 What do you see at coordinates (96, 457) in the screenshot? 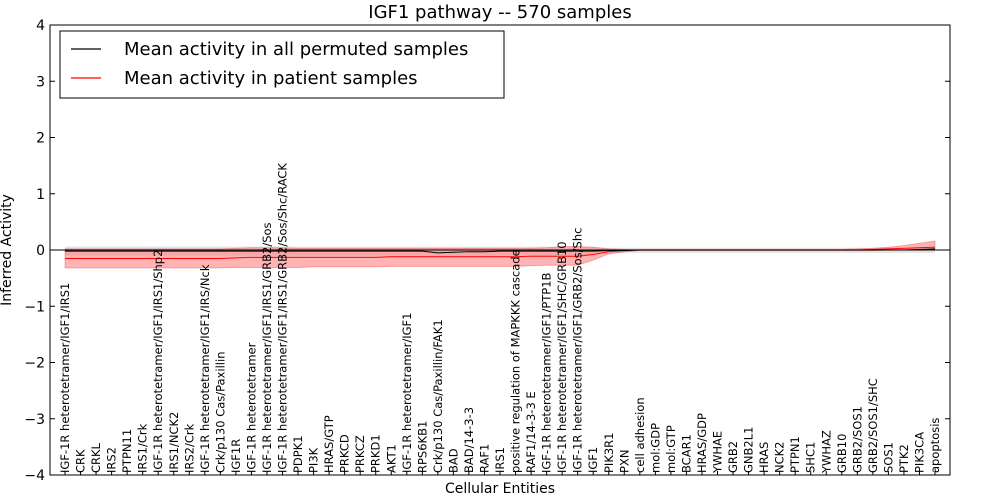
I see `x-tick-label: CRKL` at bounding box center [96, 457].